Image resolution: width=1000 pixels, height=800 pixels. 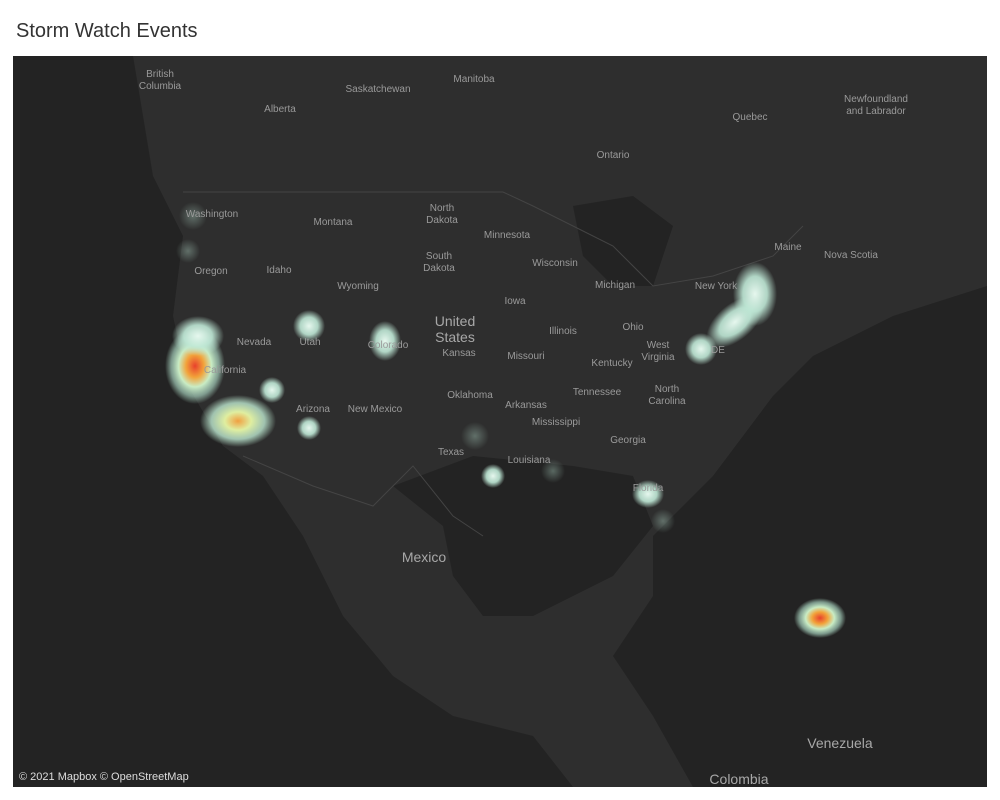 I want to click on place-label: Arkansas, so click(x=526, y=405).